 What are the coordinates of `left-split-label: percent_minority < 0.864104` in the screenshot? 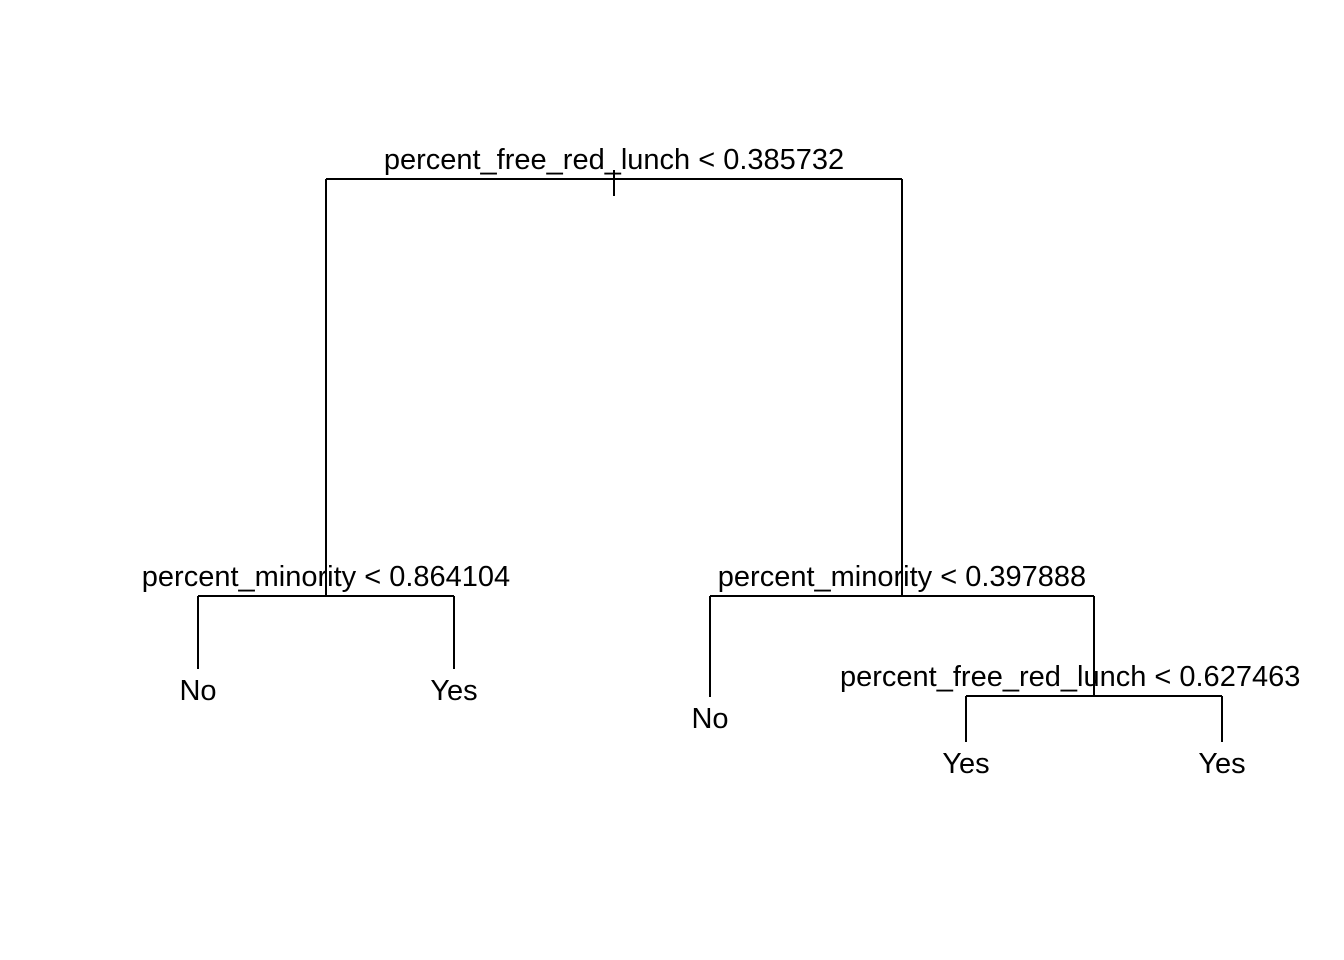 It's located at (326, 577).